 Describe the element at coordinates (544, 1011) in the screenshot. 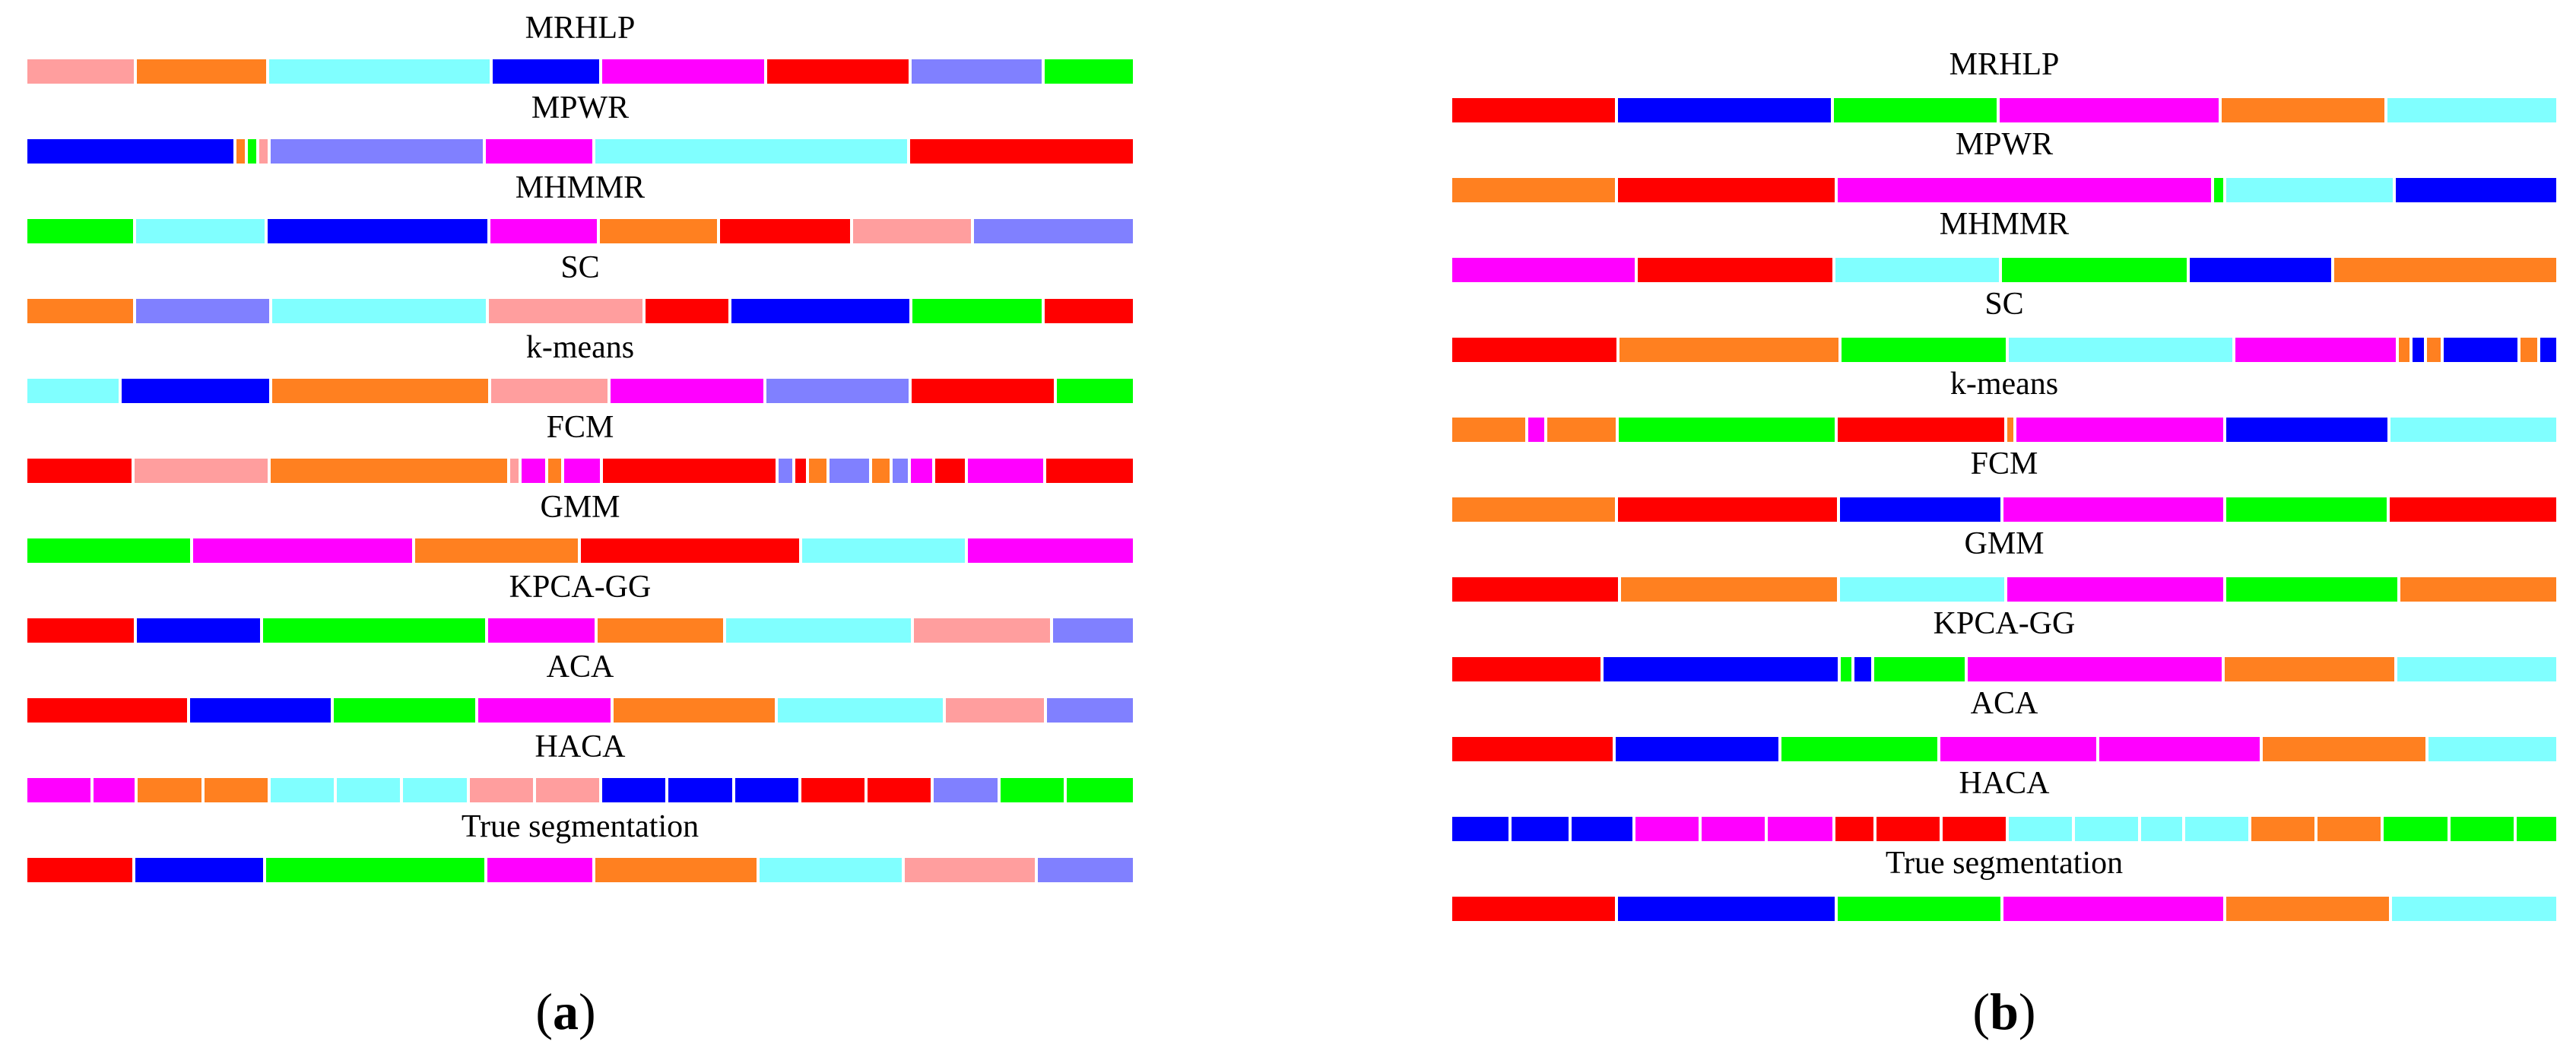

I see `caption-open: (` at that location.